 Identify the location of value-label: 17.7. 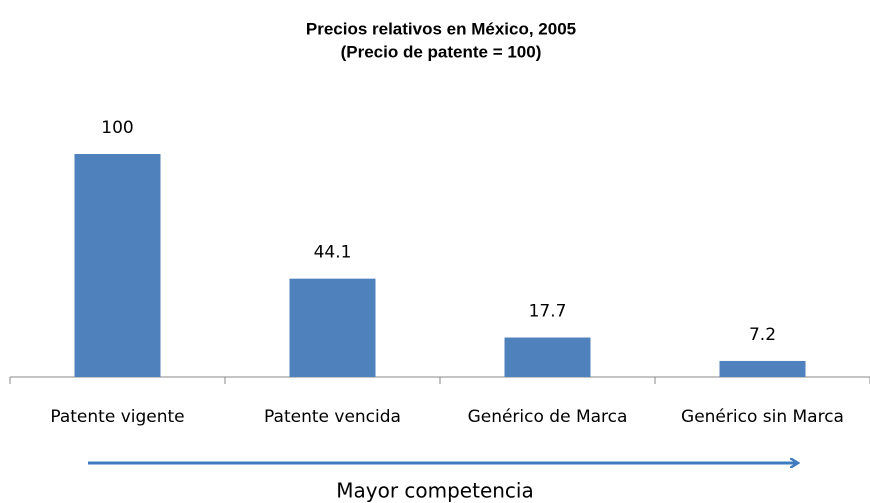
(548, 312).